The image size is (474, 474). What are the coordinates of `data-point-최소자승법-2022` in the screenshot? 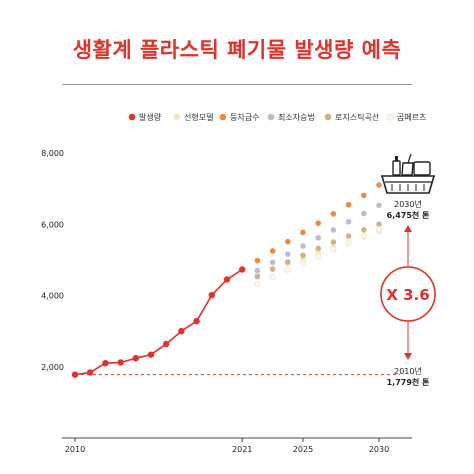 It's located at (257, 270).